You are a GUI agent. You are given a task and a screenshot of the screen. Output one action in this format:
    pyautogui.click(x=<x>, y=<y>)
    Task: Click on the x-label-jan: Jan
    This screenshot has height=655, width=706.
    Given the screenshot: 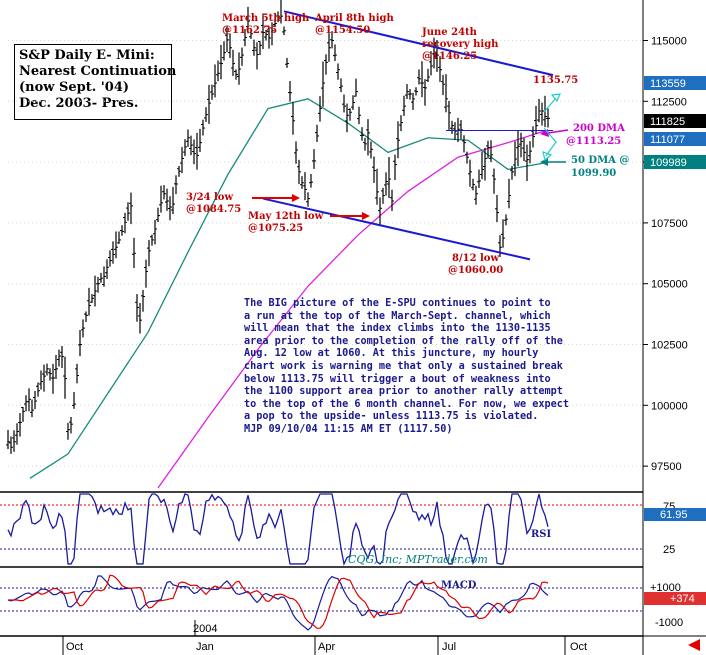 What is the action you would take?
    pyautogui.click(x=205, y=647)
    